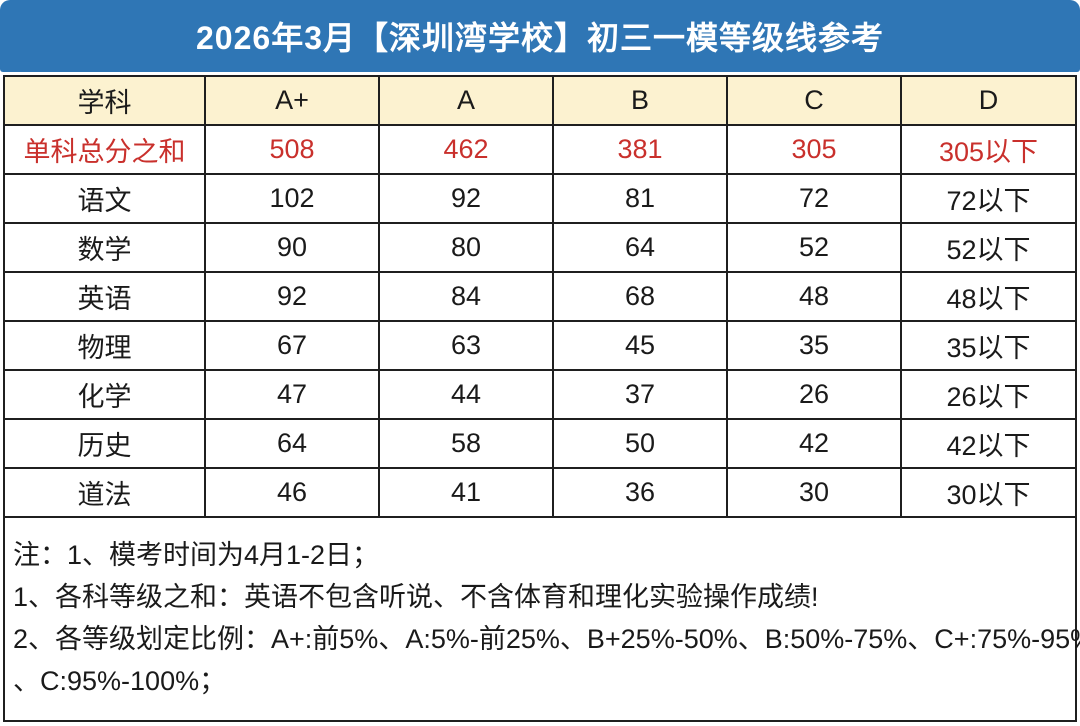 The height and width of the screenshot is (726, 1080). I want to click on table-row: 数学 90 80 64 52 52以下, so click(540, 247).